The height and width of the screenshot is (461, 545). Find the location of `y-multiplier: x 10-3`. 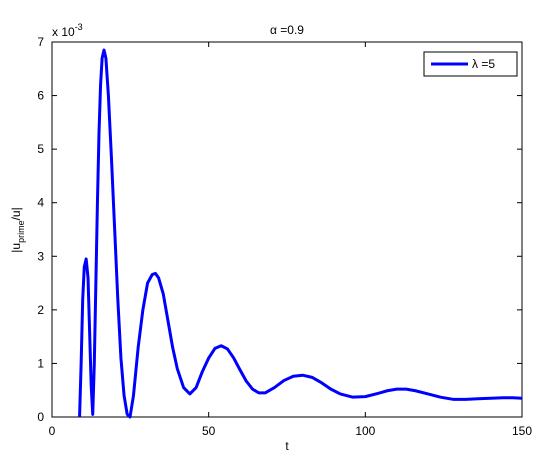

y-multiplier: x 10-3 is located at coordinates (67, 30).